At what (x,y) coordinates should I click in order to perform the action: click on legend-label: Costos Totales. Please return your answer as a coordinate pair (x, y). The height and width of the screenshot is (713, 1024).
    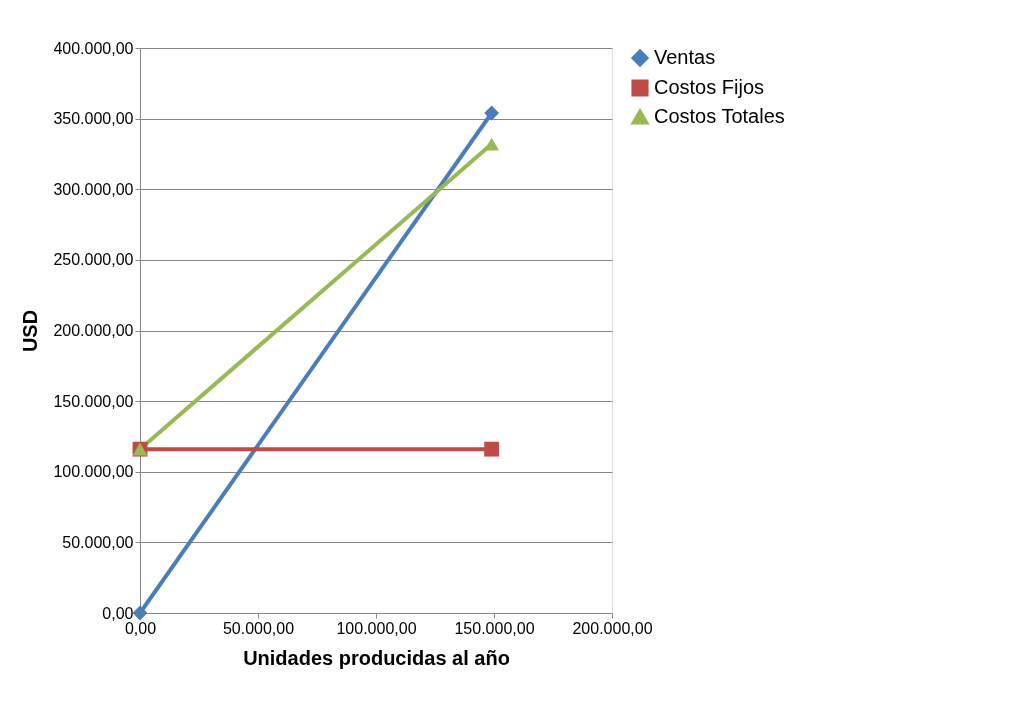
    Looking at the image, I should click on (719, 116).